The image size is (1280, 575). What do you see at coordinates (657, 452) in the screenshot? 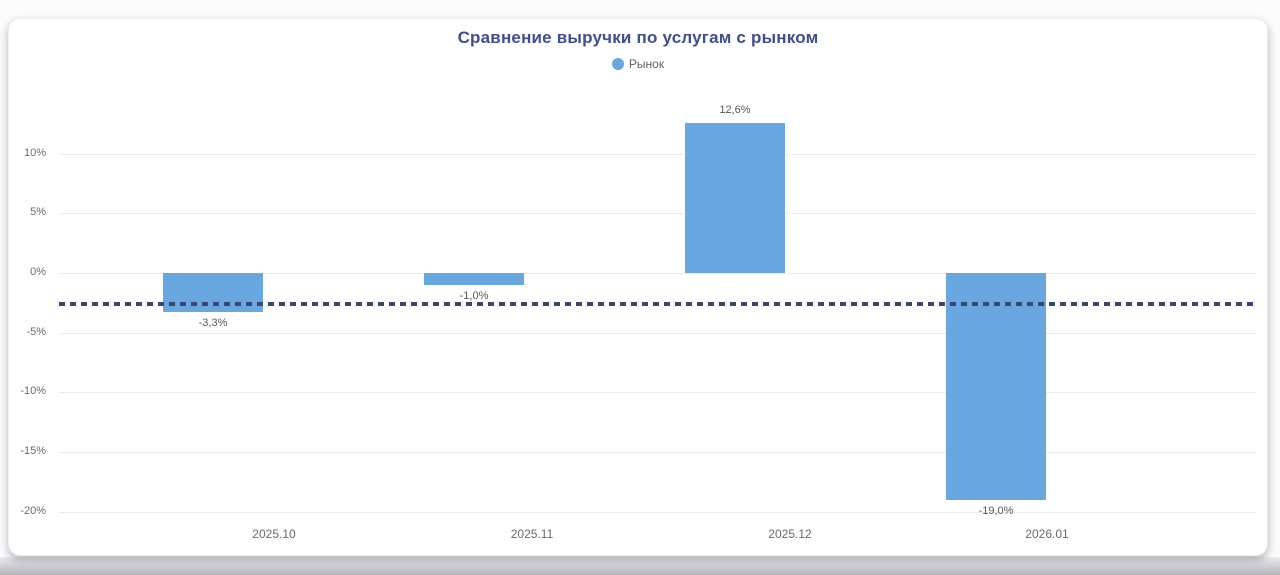
I see `gridline--15%` at bounding box center [657, 452].